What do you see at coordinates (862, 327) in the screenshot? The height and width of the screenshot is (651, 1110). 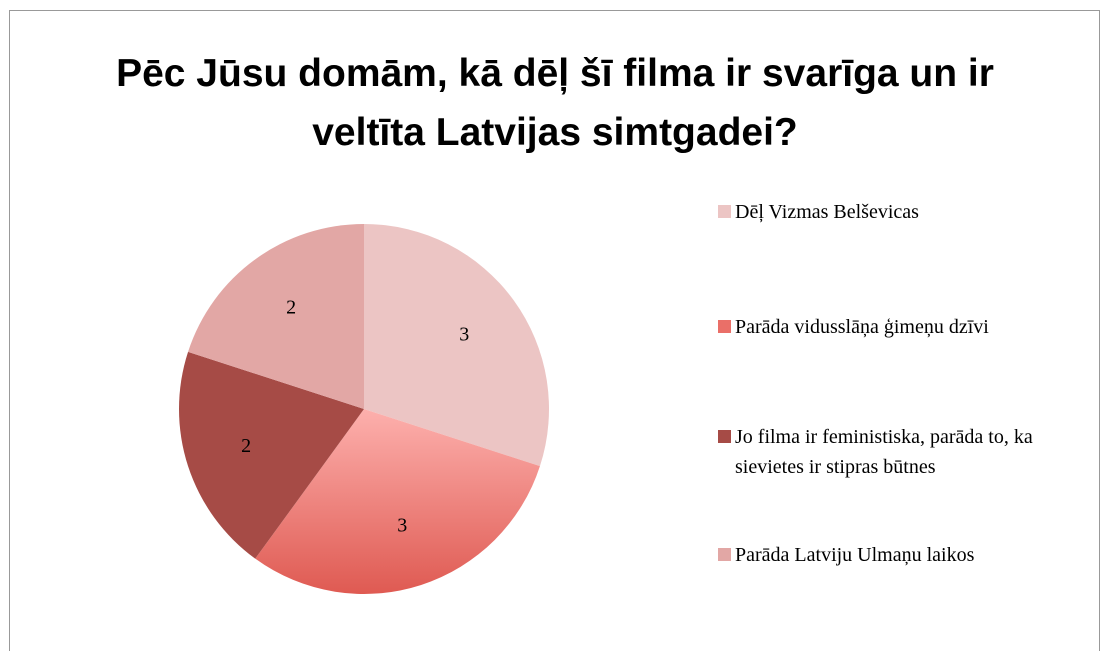 I see `legend-label: Parāda vidusslāņa ģimeņu dzīvi` at bounding box center [862, 327].